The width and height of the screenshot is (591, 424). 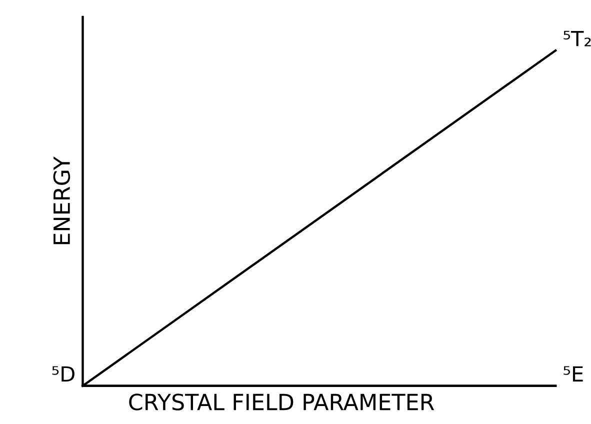 I want to click on x-axis-title: CRYSTAL FIELD PARAMETER, so click(x=281, y=402).